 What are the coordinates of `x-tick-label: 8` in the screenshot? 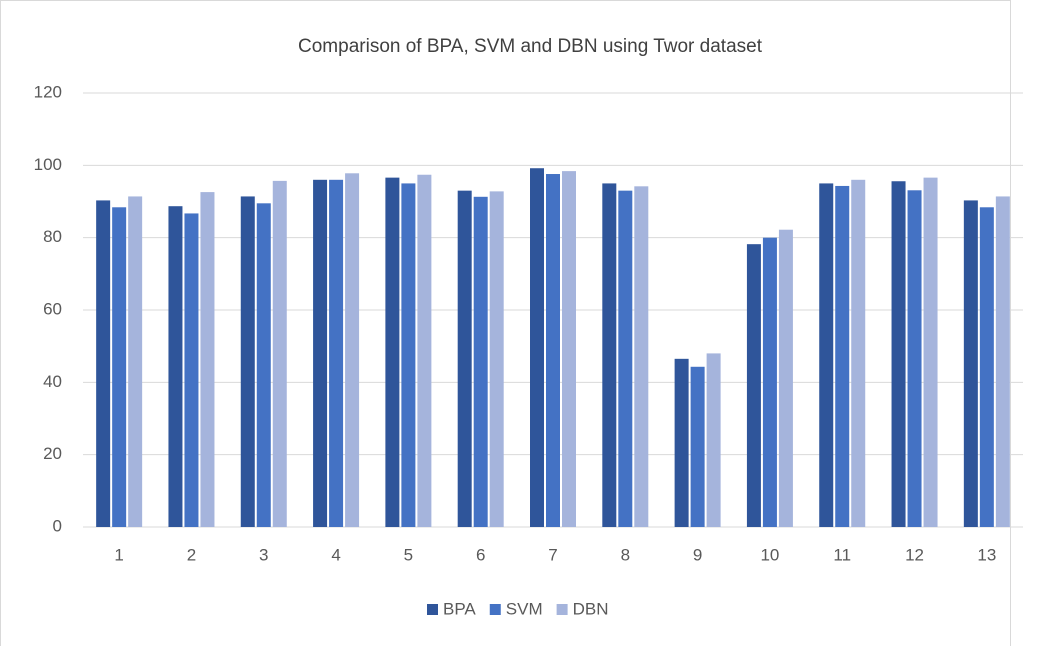 It's located at (625, 554).